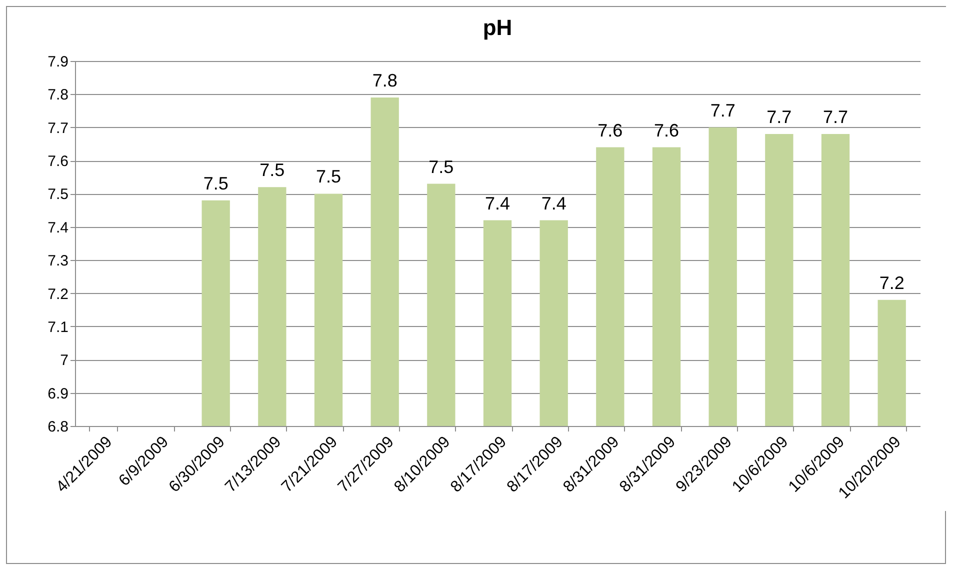 The height and width of the screenshot is (580, 964). Describe the element at coordinates (58, 294) in the screenshot. I see `y-tick-label: 7.2` at that location.